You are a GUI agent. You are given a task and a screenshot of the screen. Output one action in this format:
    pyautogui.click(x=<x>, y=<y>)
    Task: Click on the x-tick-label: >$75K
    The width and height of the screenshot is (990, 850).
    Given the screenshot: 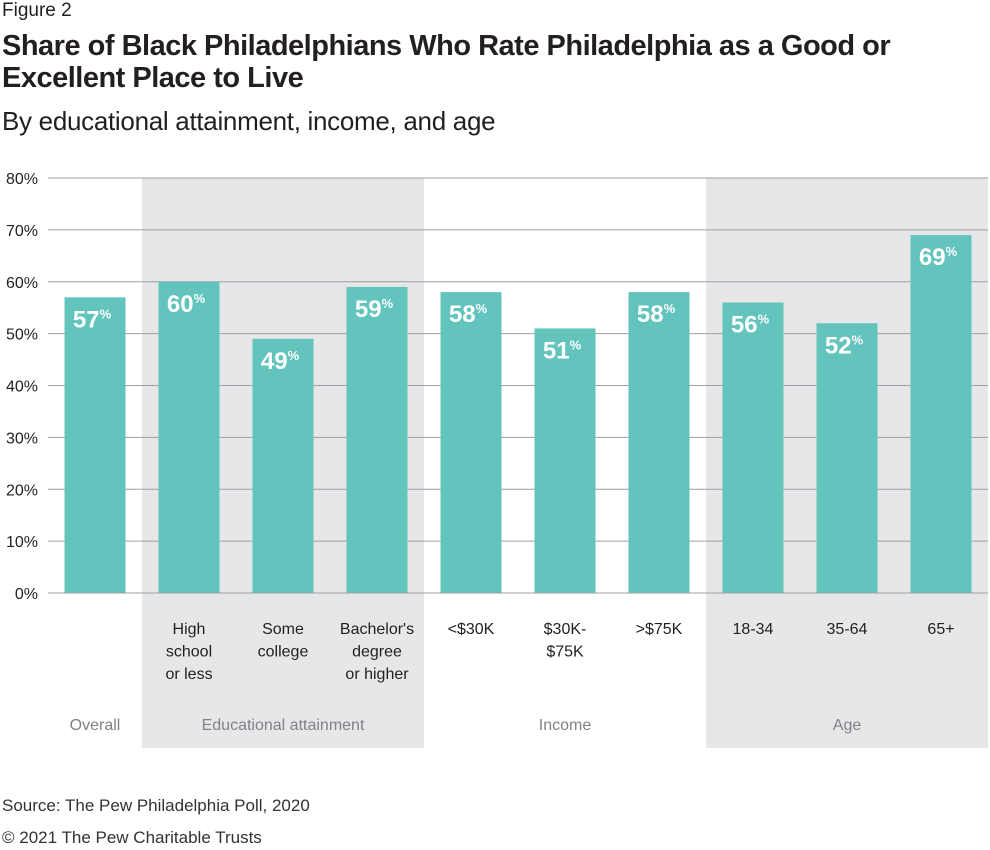 What is the action you would take?
    pyautogui.click(x=659, y=629)
    